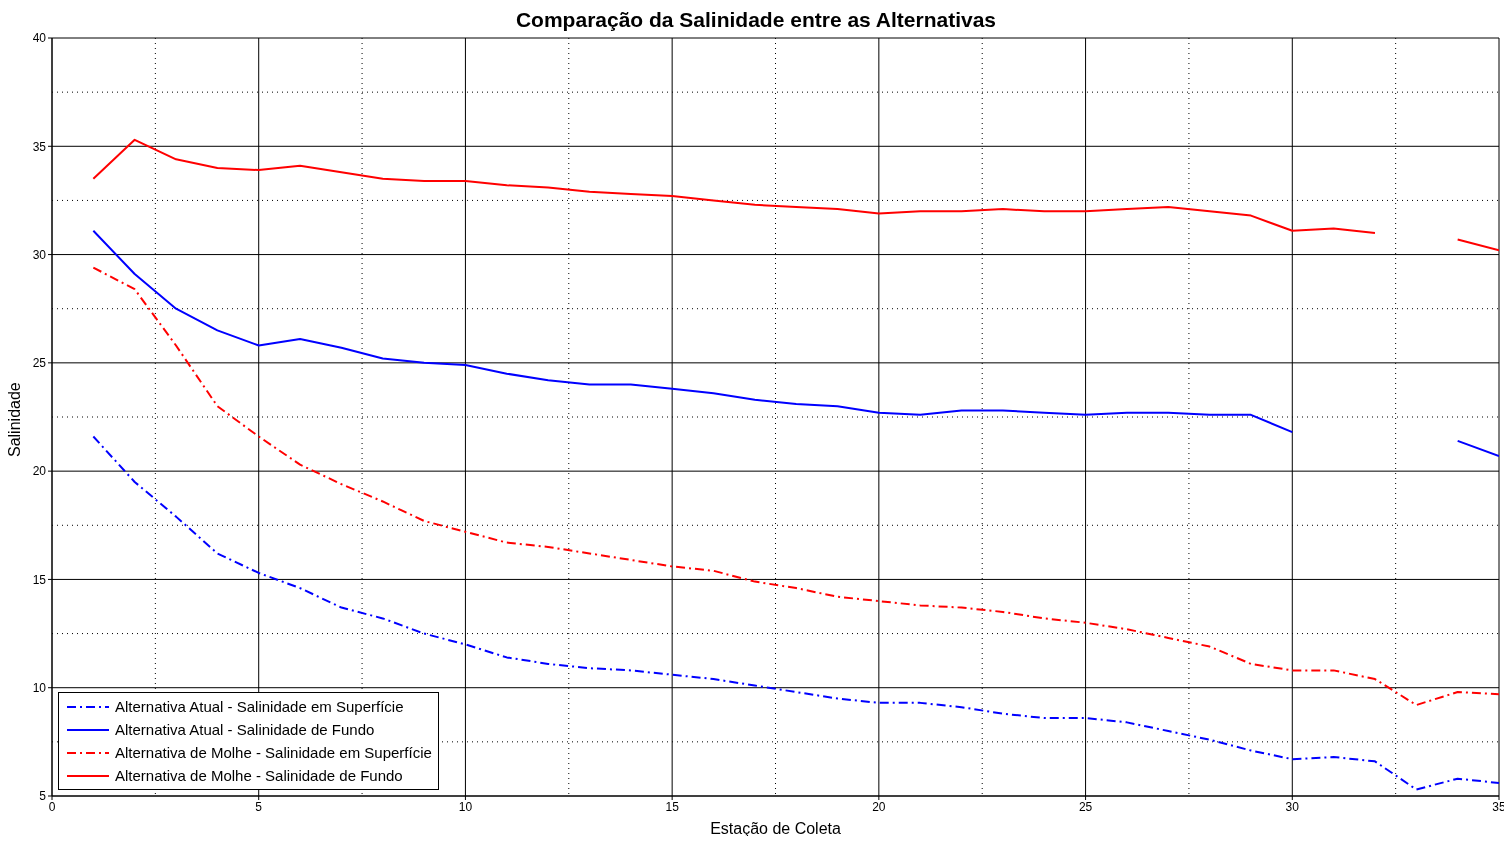 The height and width of the screenshot is (844, 1512). What do you see at coordinates (39, 687) in the screenshot?
I see `y-tick-label: 10` at bounding box center [39, 687].